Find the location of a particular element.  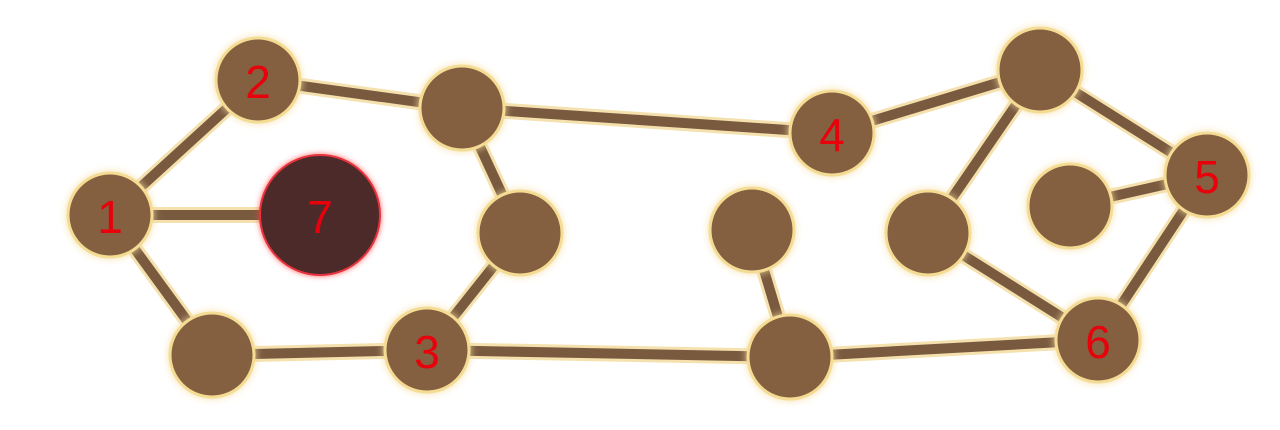

node-b is located at coordinates (520, 233).